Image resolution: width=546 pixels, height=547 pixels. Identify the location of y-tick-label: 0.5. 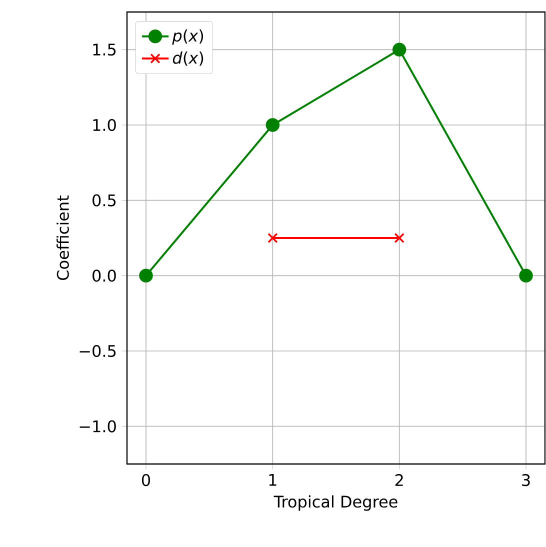
(104, 200).